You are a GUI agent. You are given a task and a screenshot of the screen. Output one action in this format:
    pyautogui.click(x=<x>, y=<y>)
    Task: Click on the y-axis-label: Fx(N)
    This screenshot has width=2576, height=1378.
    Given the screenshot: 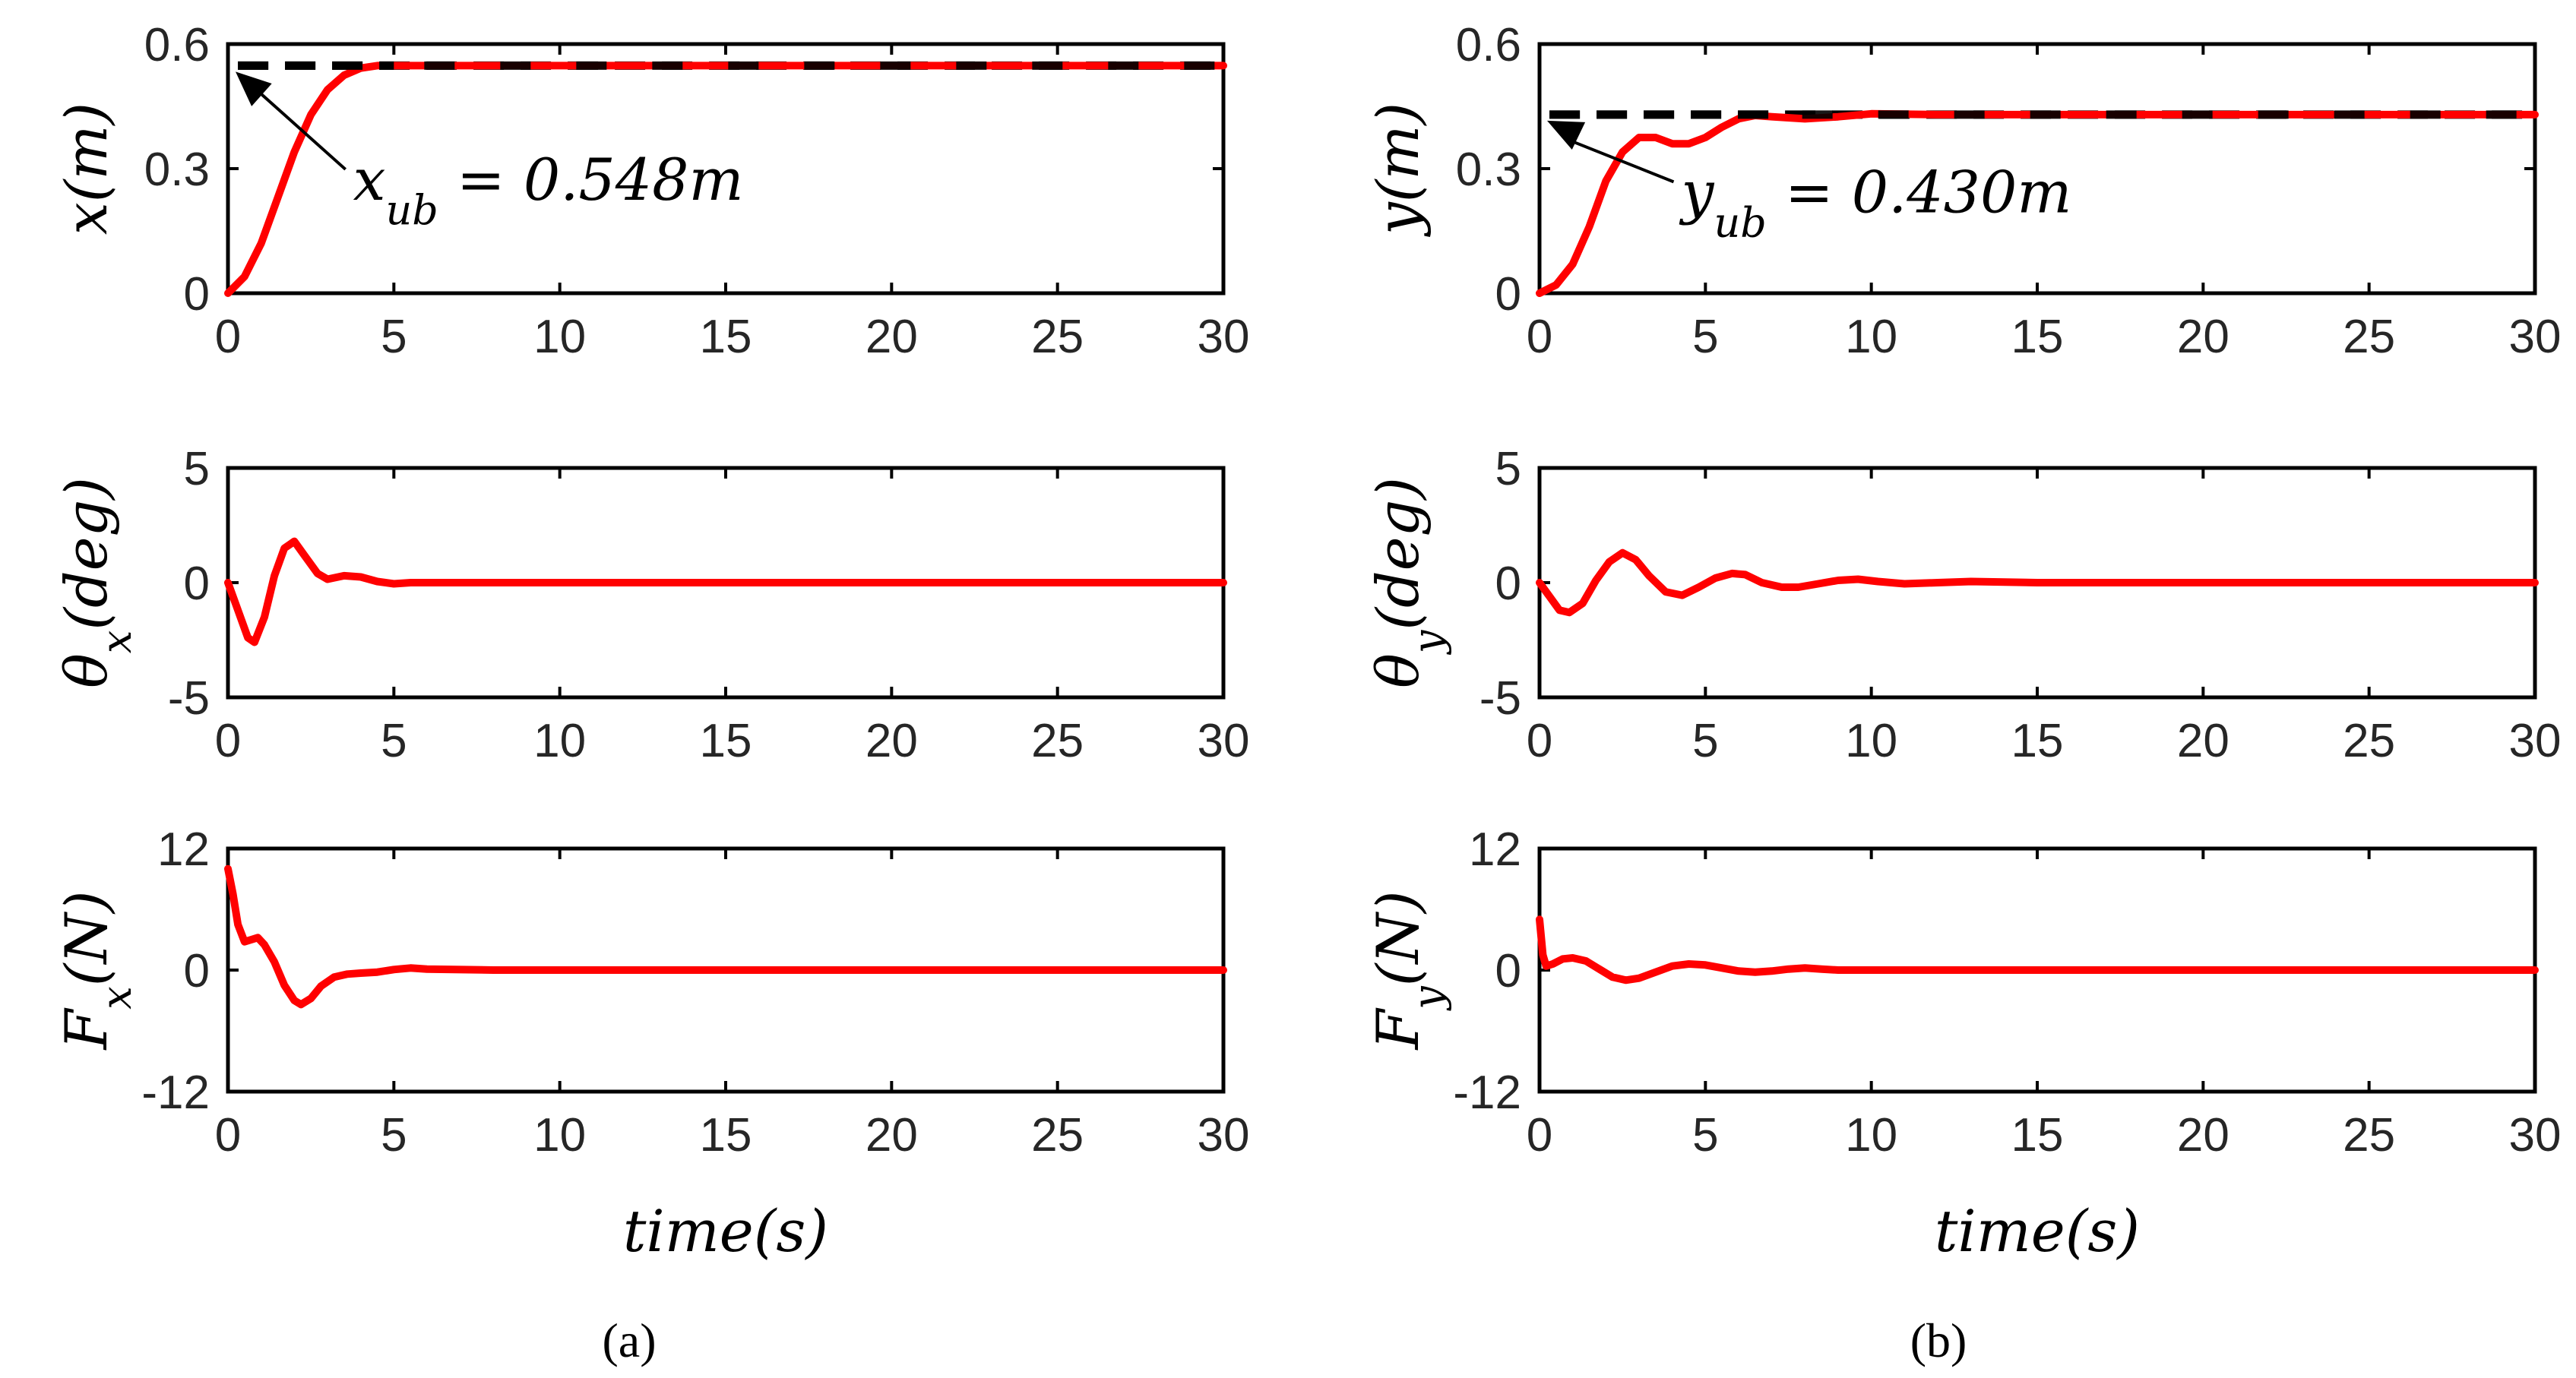 What is the action you would take?
    pyautogui.click(x=96, y=970)
    